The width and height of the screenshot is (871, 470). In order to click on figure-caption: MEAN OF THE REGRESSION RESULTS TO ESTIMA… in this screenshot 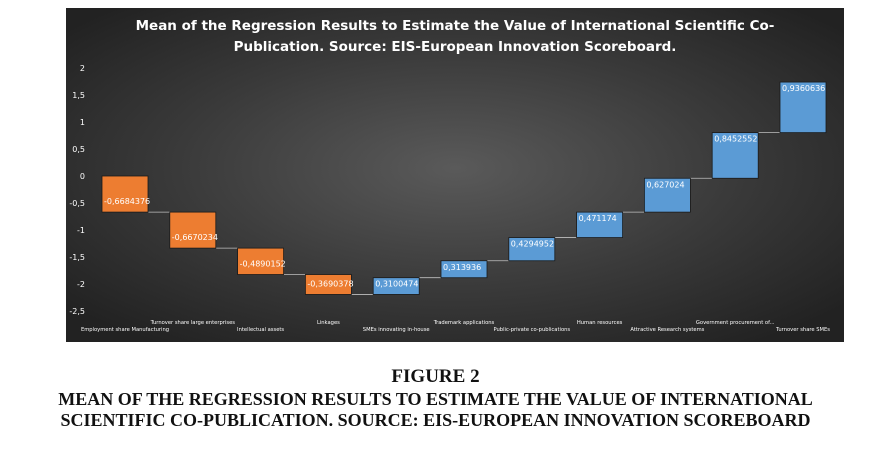, I will do `click(435, 409)`.